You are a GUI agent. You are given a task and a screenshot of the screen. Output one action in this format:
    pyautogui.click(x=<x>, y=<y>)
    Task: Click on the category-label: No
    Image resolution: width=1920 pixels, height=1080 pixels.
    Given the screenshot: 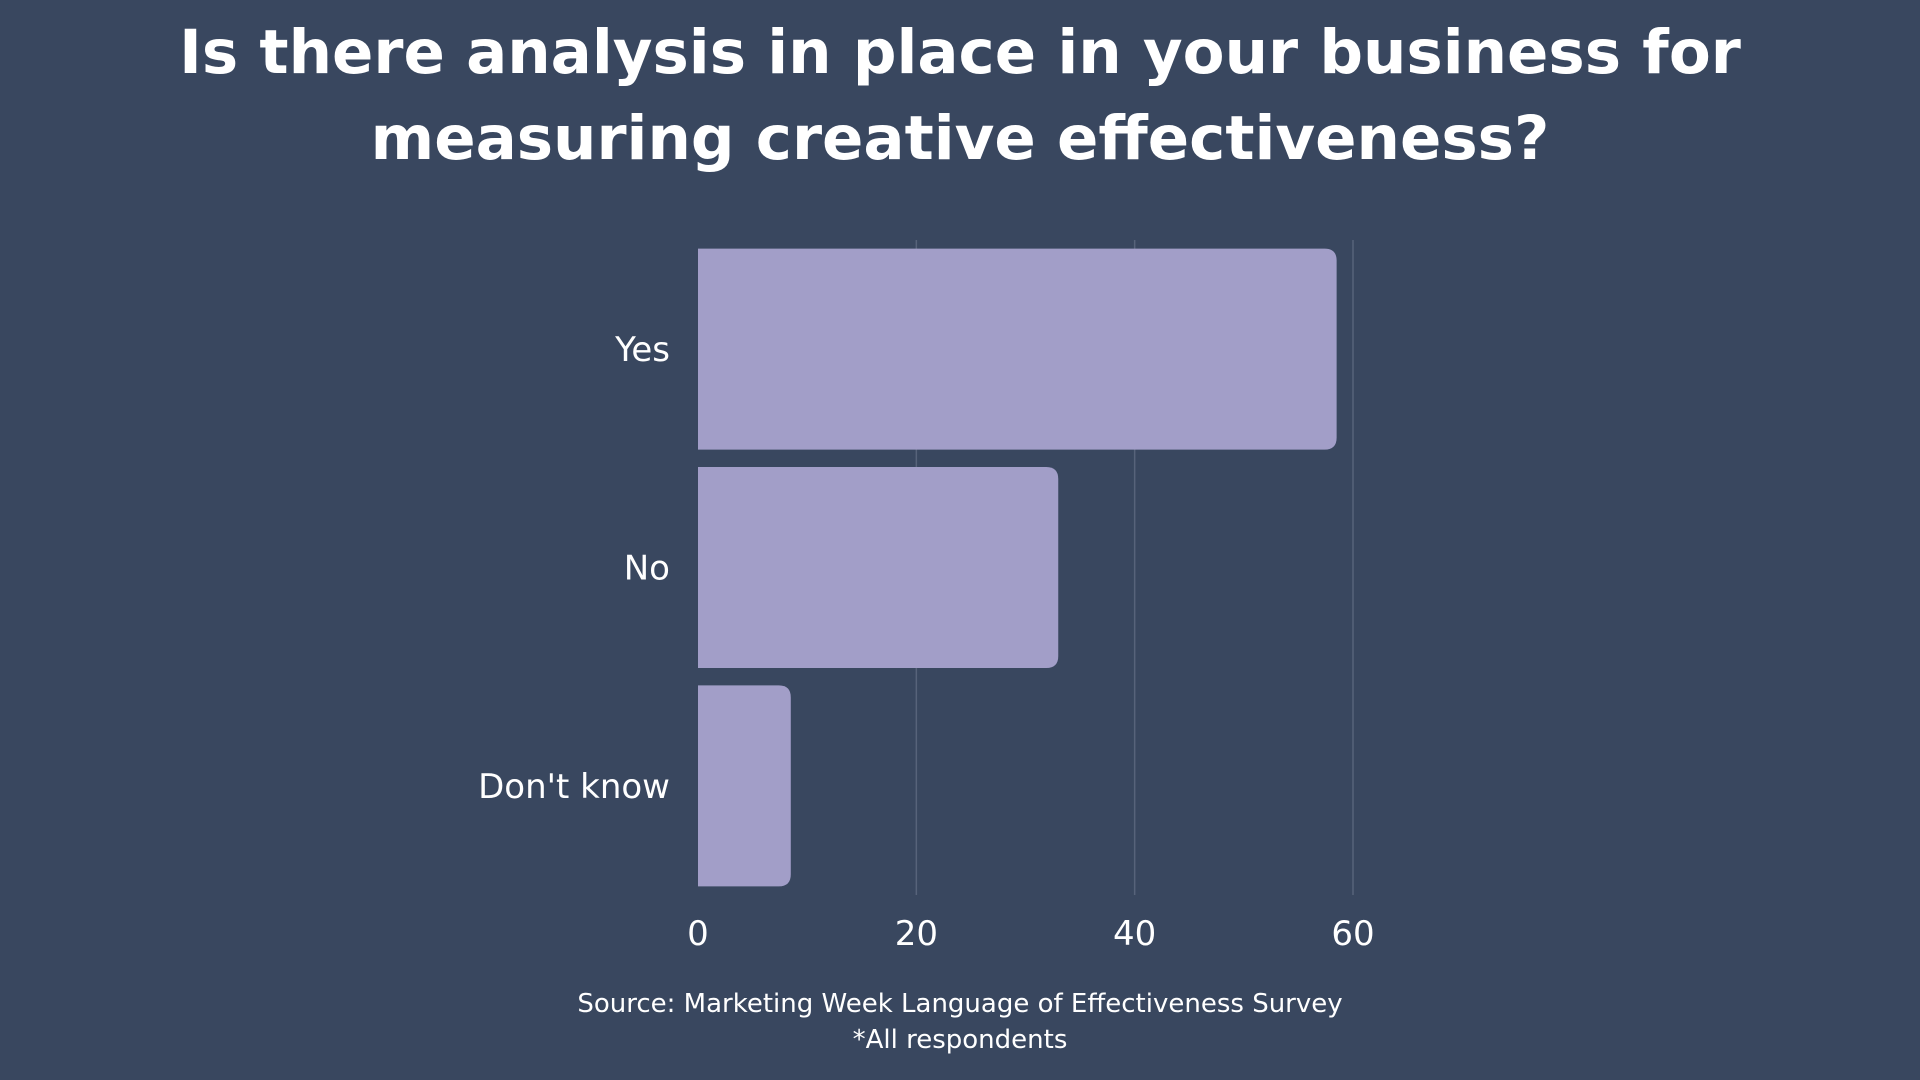 What is the action you would take?
    pyautogui.click(x=647, y=569)
    